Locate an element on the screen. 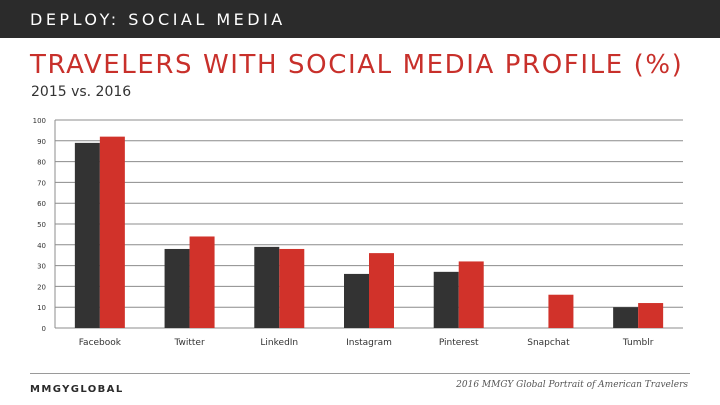 This screenshot has height=405, width=720. y-tick-label: 100 is located at coordinates (39, 121).